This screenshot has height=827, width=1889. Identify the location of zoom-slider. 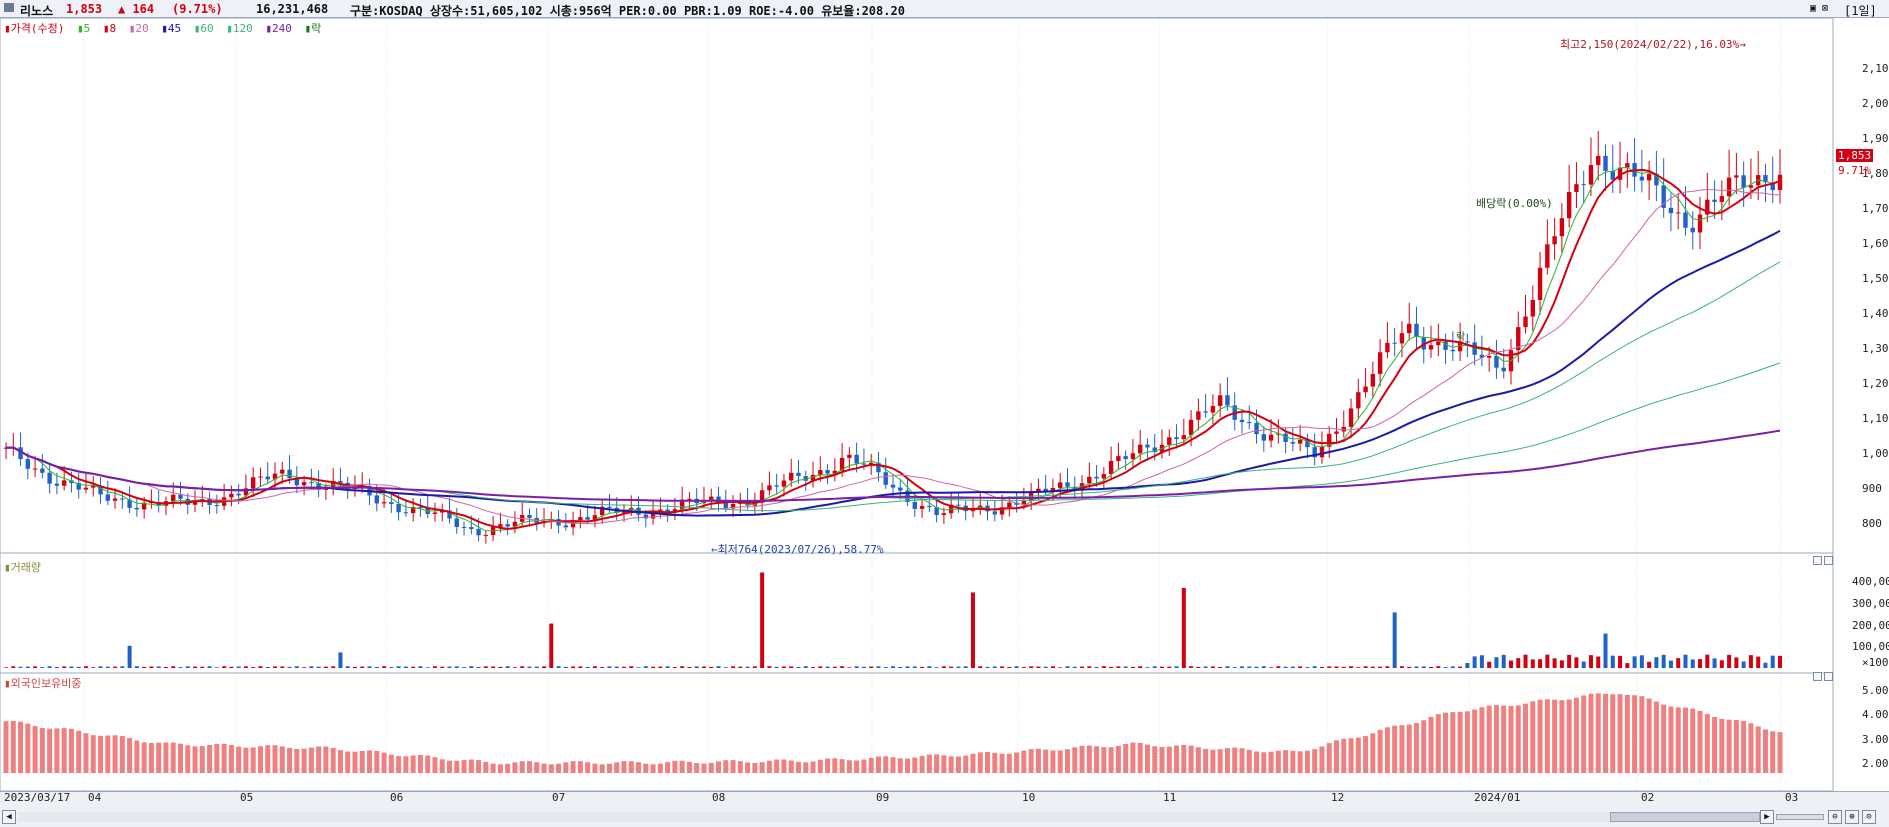
(1800, 817).